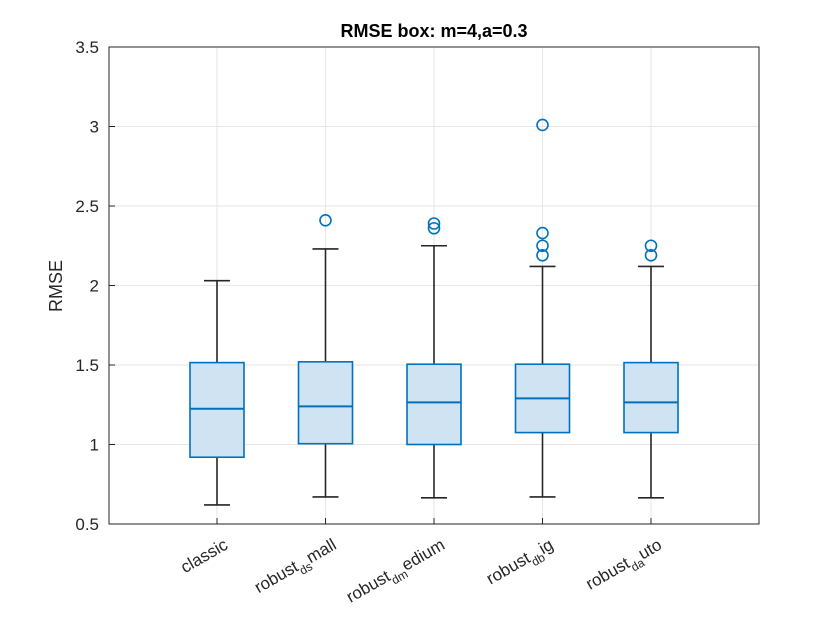 The image size is (840, 630). What do you see at coordinates (396, 573) in the screenshot?
I see `x-tick-label: robustdmedium` at bounding box center [396, 573].